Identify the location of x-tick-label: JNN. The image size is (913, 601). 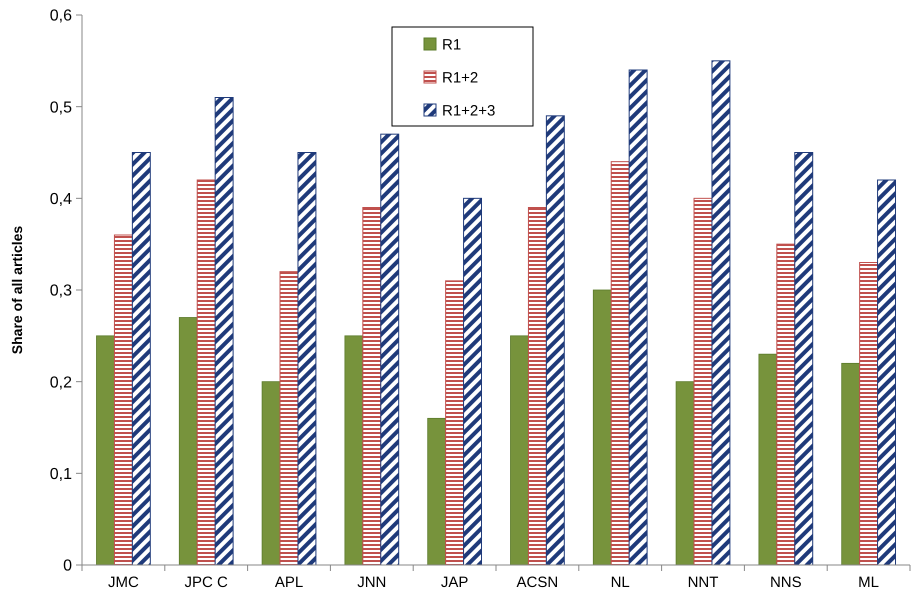
(371, 582).